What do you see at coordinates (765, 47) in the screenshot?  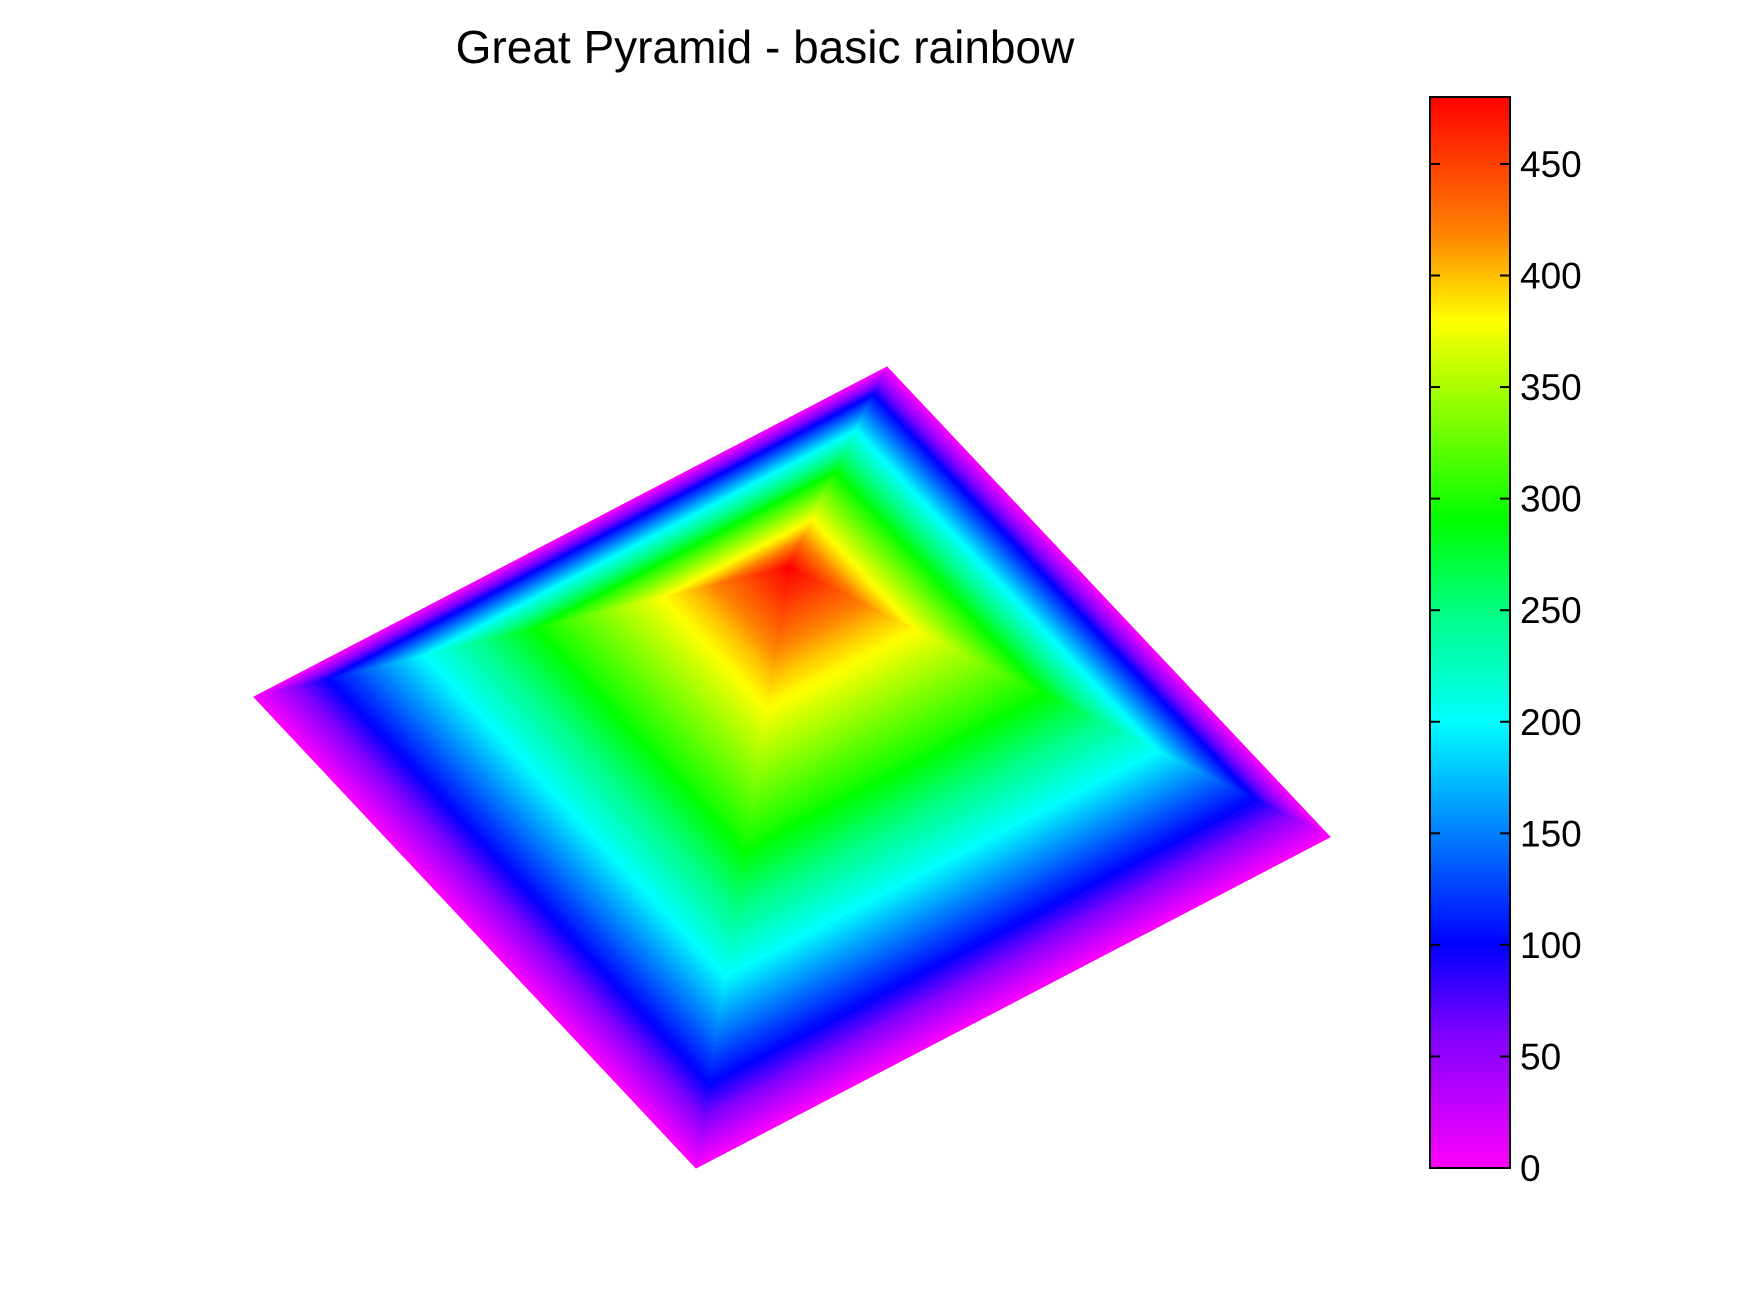 I see `chart-title: Great Pyramid - basic rainbow` at bounding box center [765, 47].